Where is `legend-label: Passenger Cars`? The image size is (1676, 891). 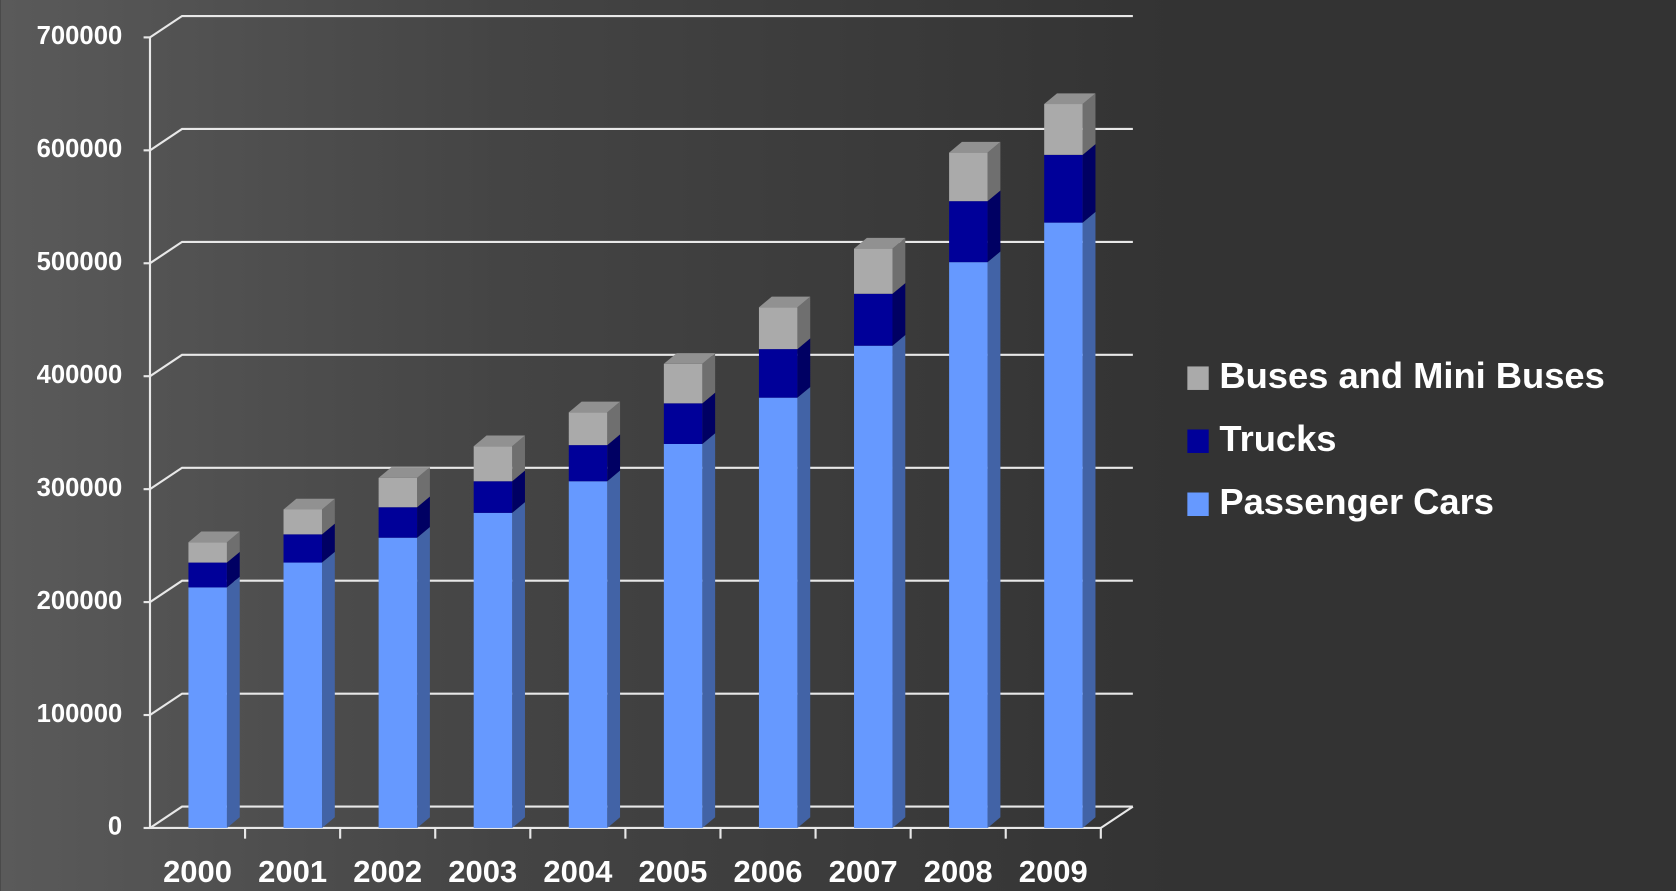 legend-label: Passenger Cars is located at coordinates (1356, 501).